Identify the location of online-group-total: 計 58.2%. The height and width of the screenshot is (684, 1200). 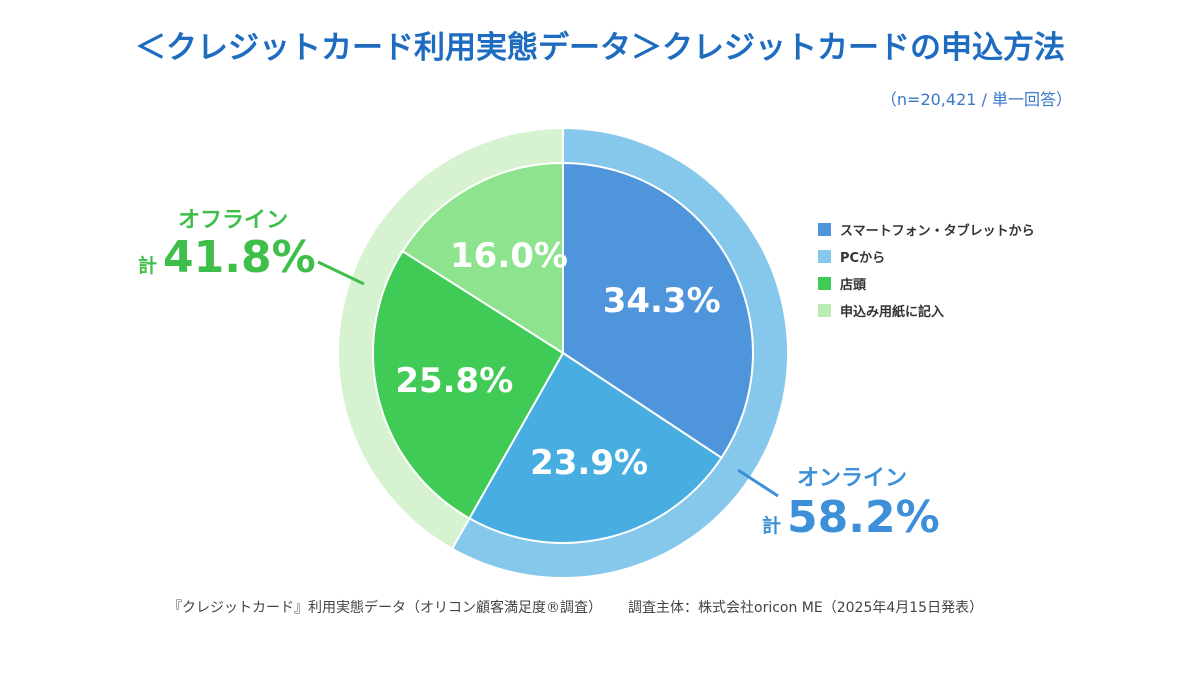
(851, 517).